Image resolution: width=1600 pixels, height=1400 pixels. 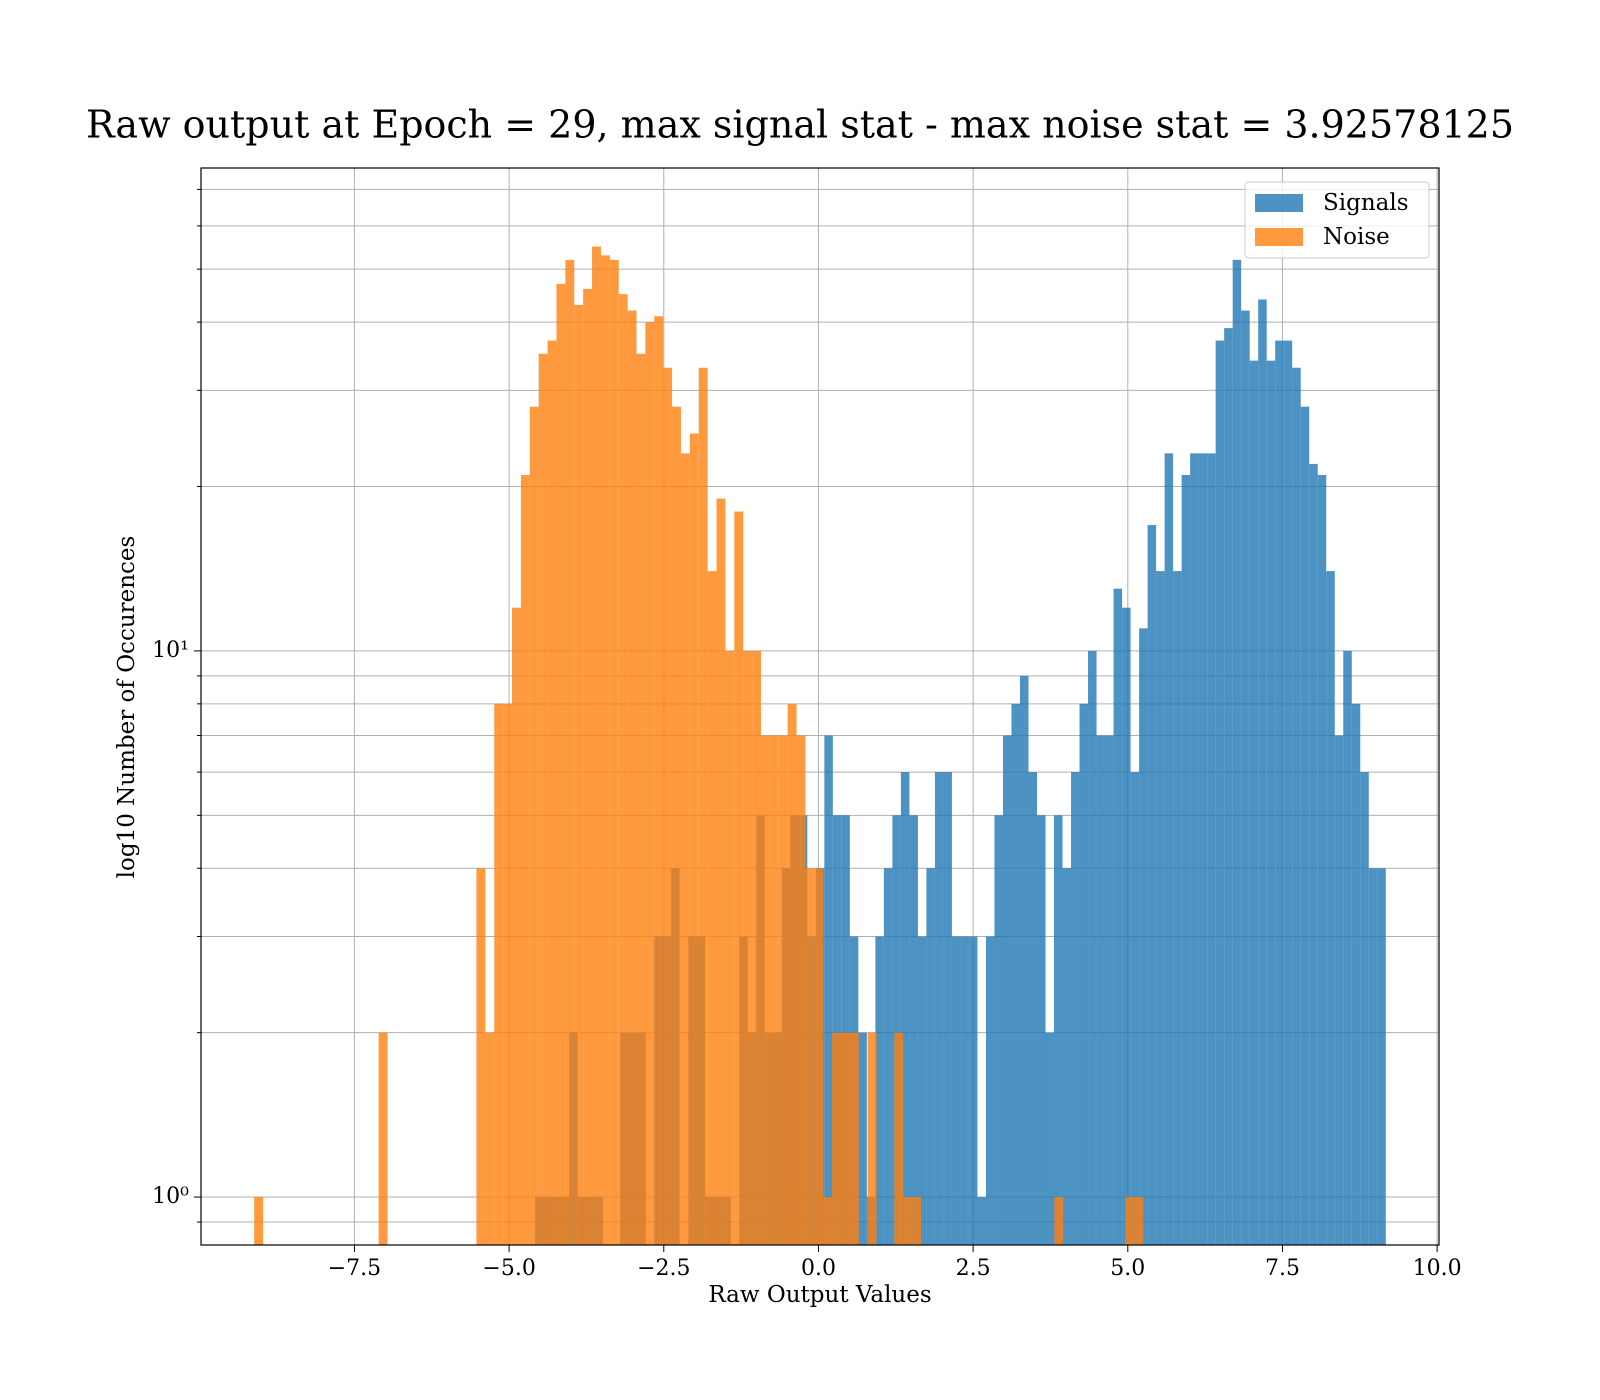 What do you see at coordinates (663, 1268) in the screenshot?
I see `x-tick-label: −2.5` at bounding box center [663, 1268].